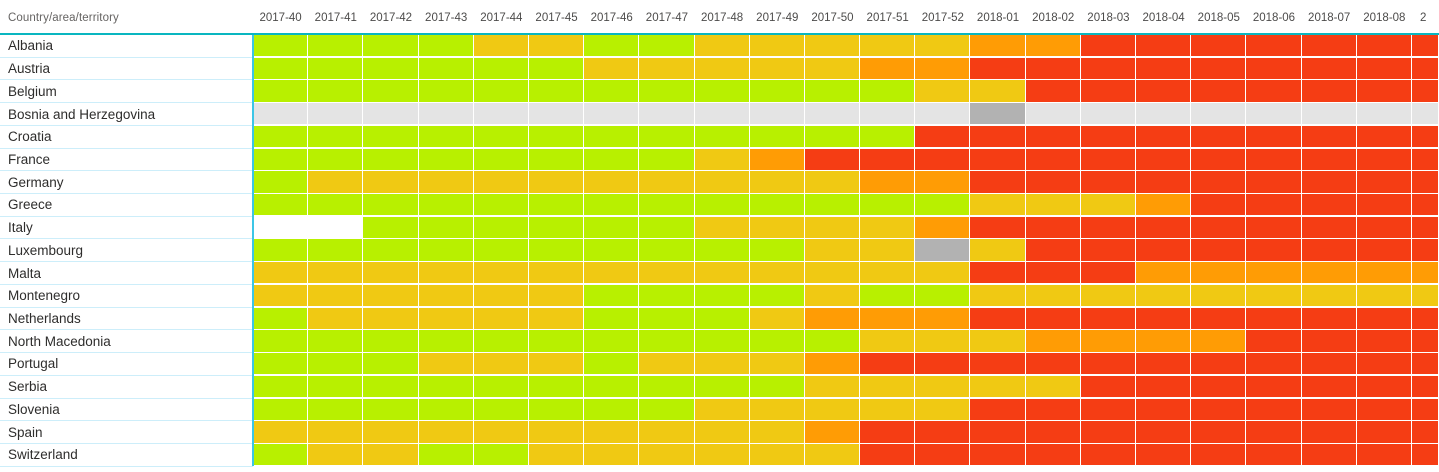 The height and width of the screenshot is (472, 1439). Describe the element at coordinates (1163, 18) in the screenshot. I see `column-header-week: 2018-04` at that location.